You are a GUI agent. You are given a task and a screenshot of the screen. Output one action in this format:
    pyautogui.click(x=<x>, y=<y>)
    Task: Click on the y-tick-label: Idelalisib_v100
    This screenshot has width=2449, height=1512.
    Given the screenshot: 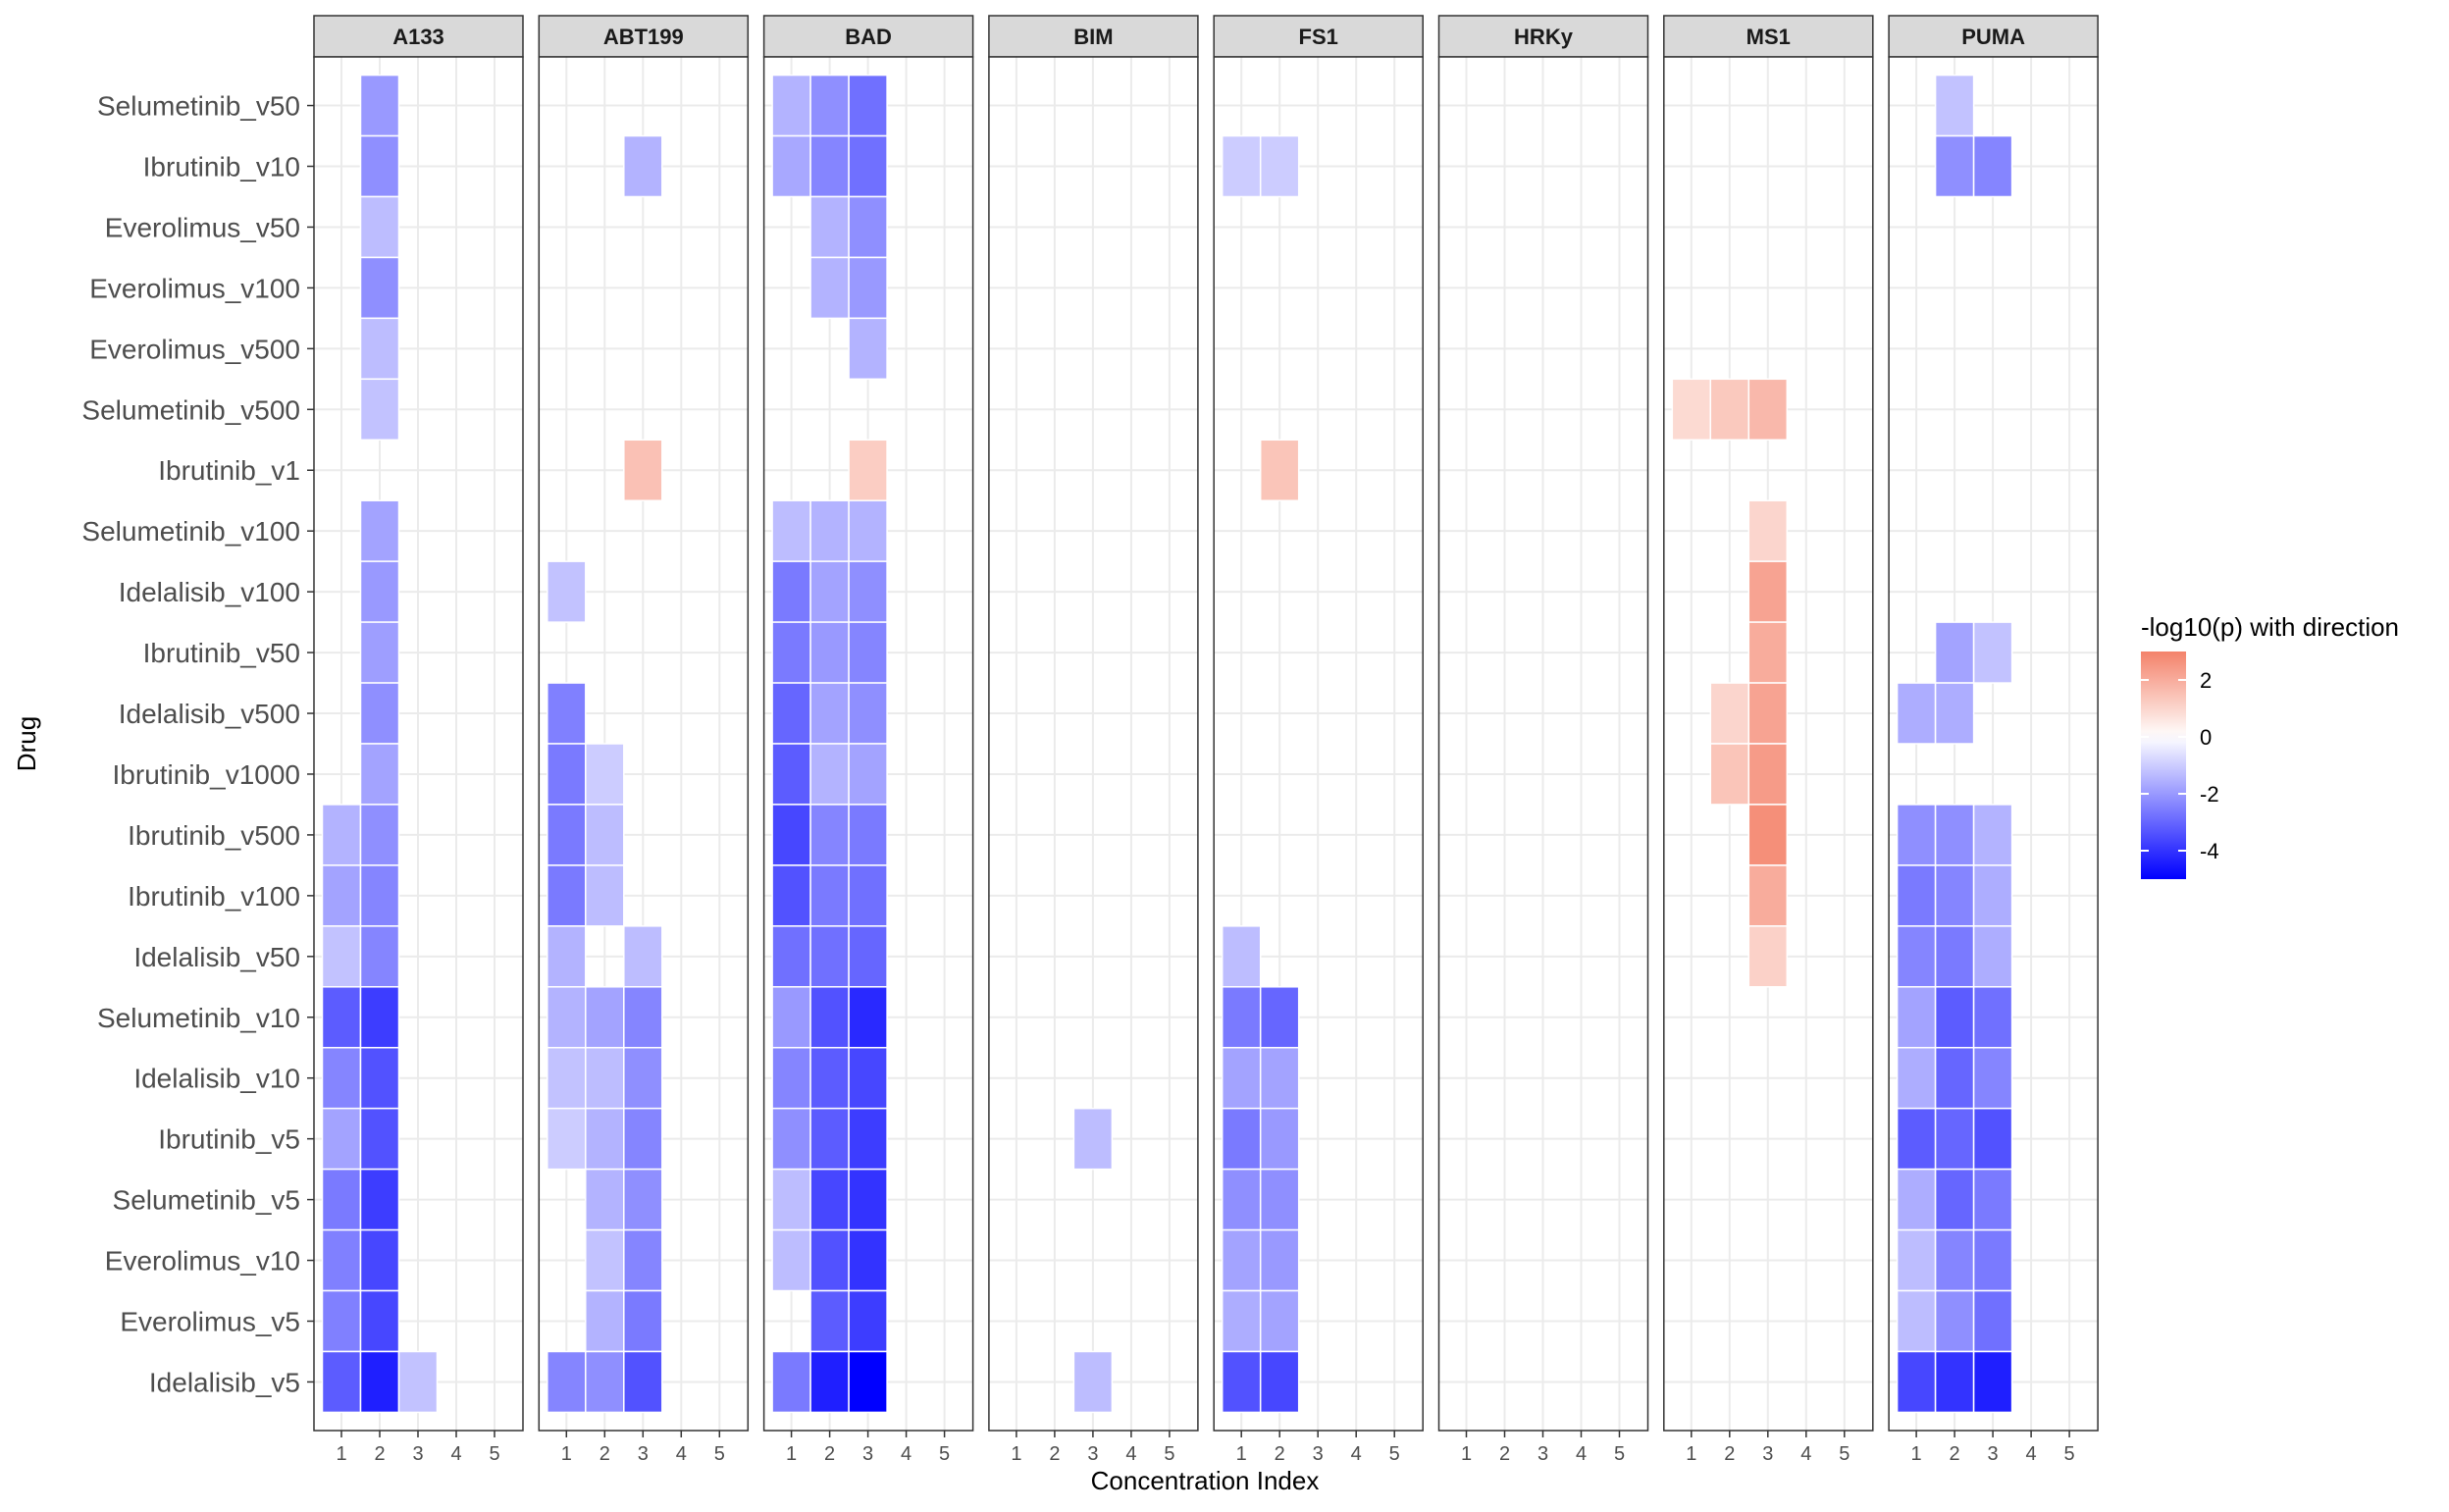 What is the action you would take?
    pyautogui.click(x=210, y=592)
    